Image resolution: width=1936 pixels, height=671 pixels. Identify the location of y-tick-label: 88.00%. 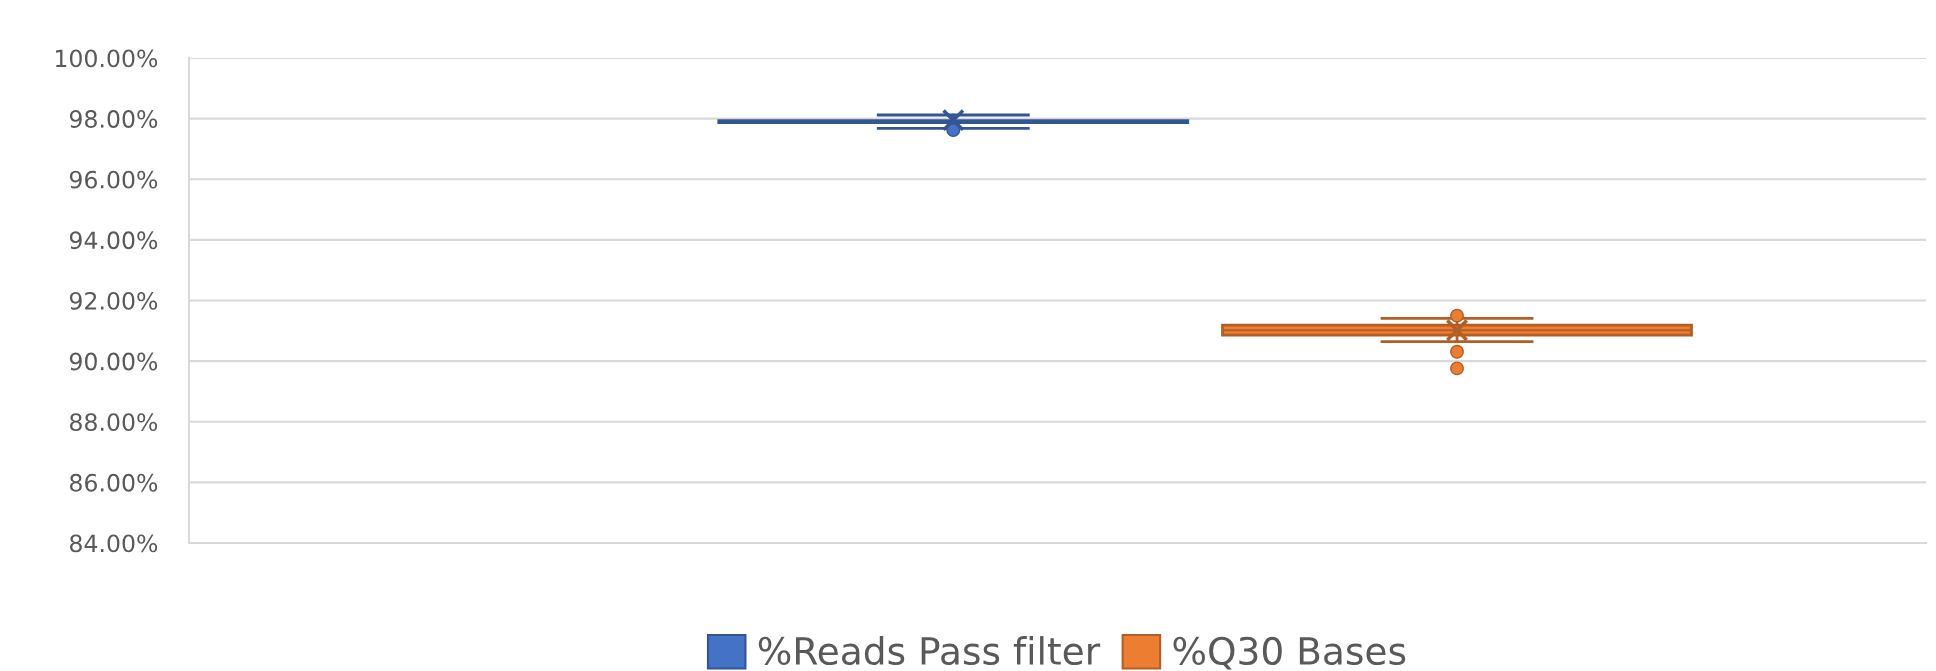
(114, 422).